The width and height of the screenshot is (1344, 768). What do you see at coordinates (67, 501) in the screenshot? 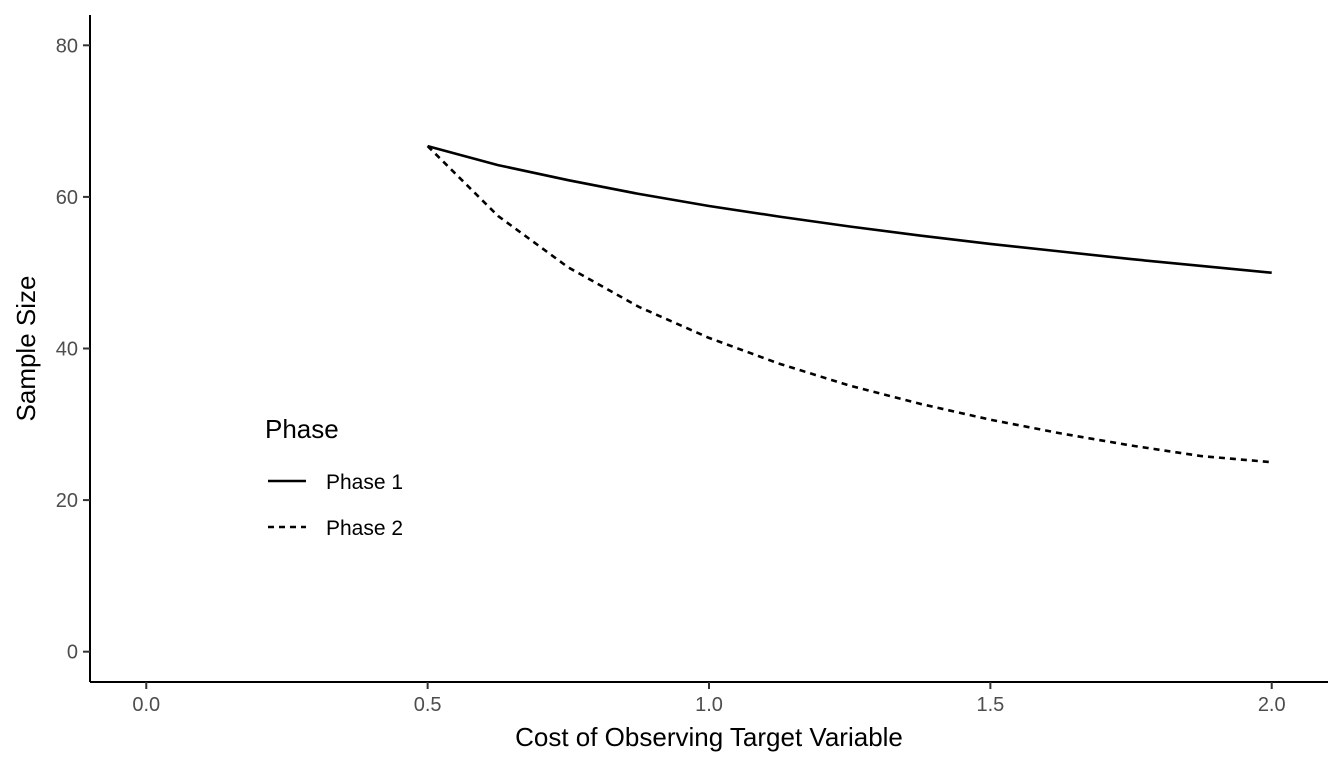
I see `y-tick-label: 20` at bounding box center [67, 501].